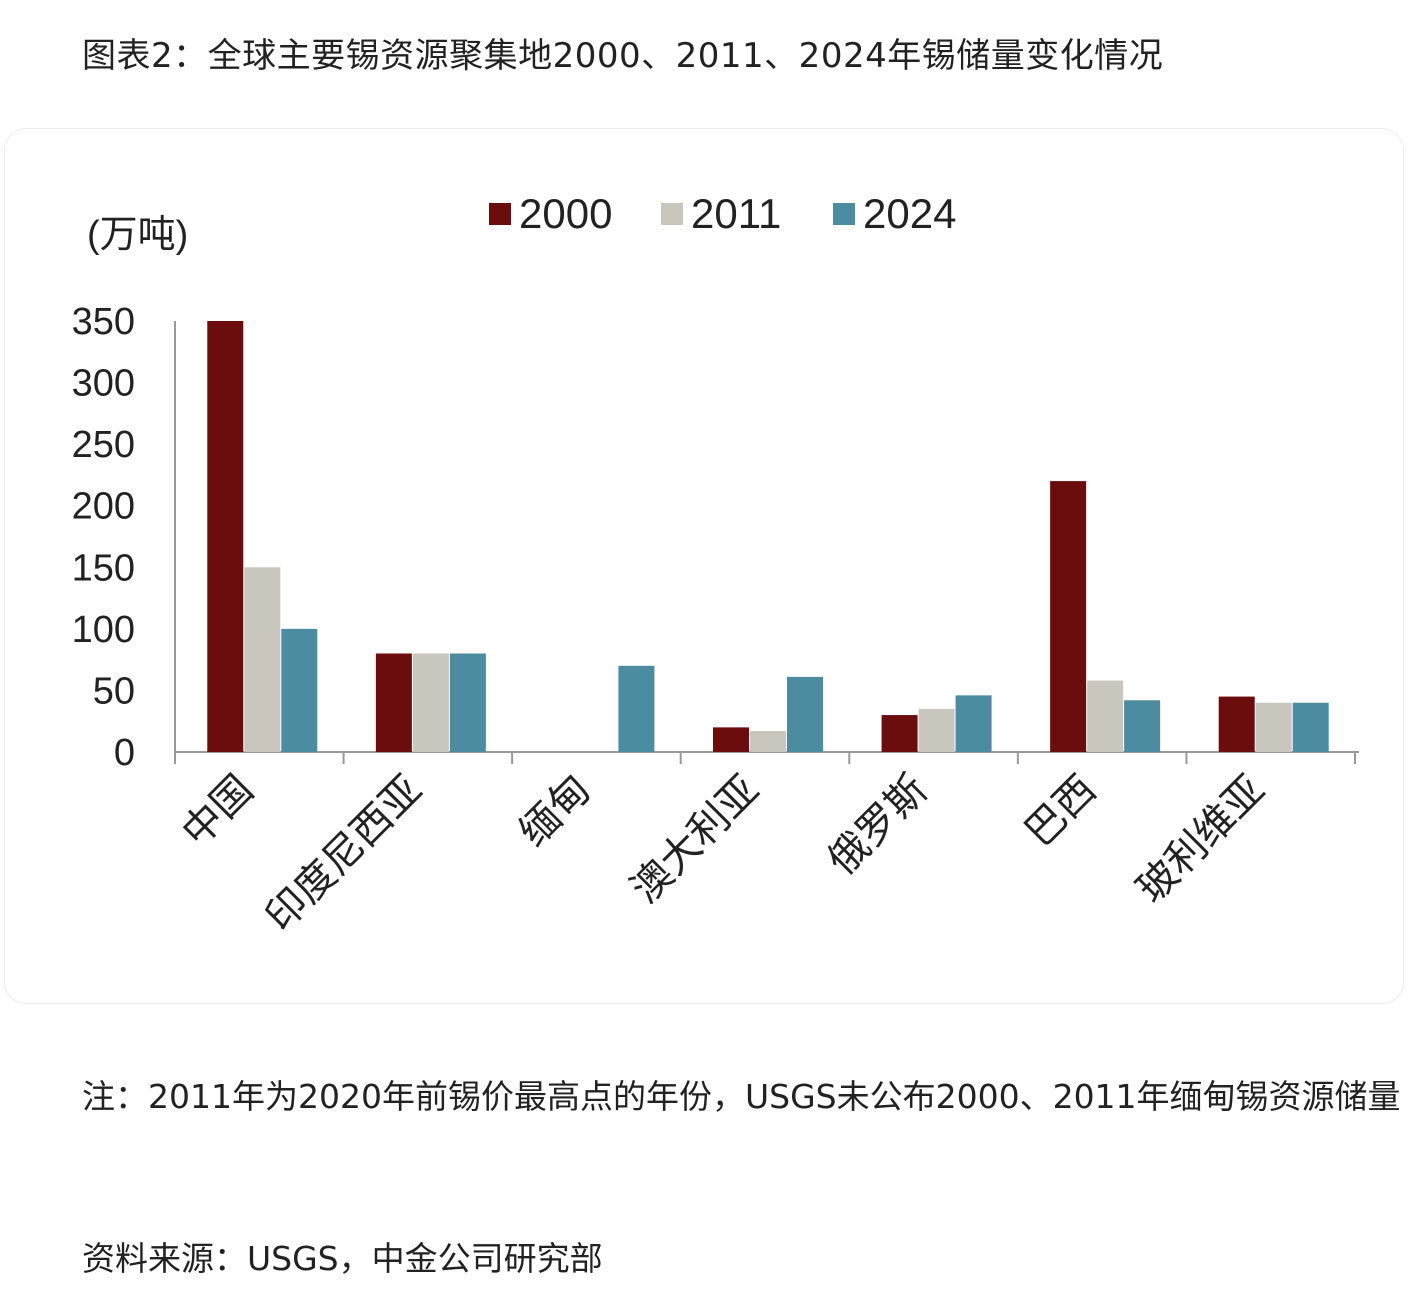 Image resolution: width=1428 pixels, height=1298 pixels. Describe the element at coordinates (137, 235) in the screenshot. I see `y-axis-label: (万吨)` at that location.